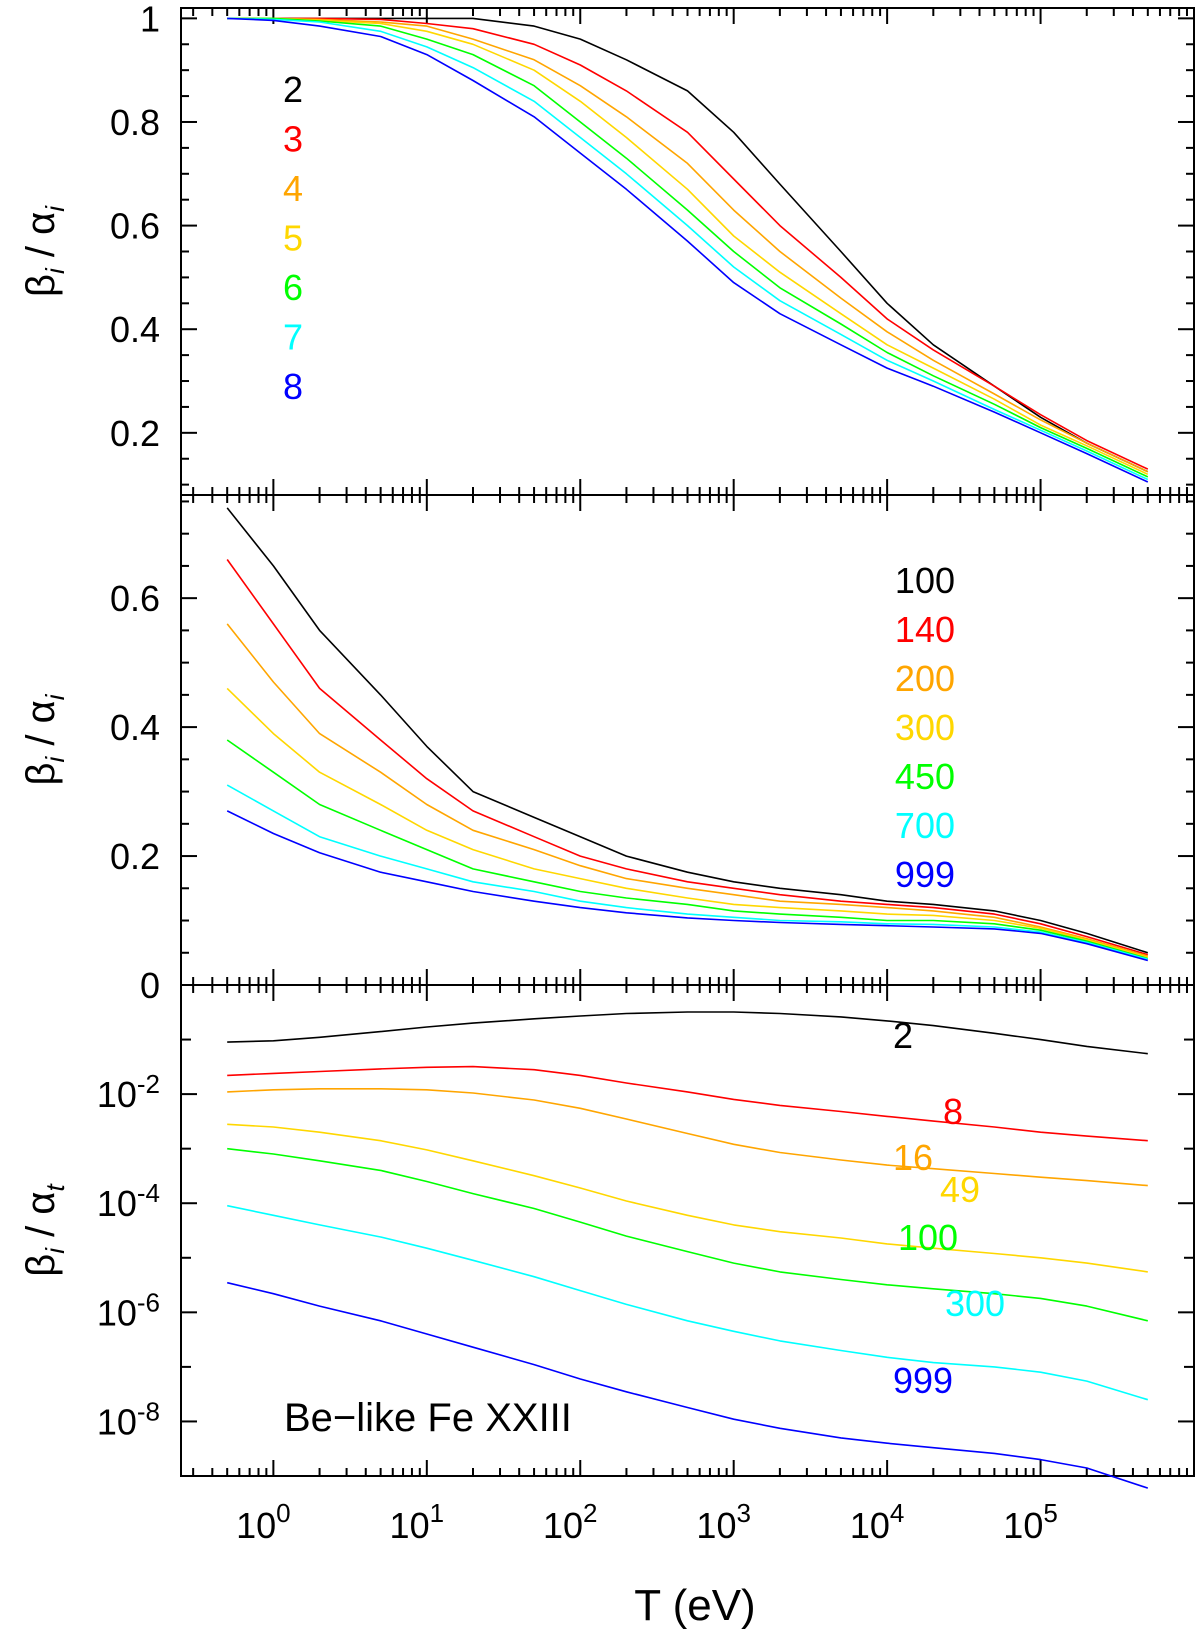 This screenshot has width=1200, height=1632. I want to click on x-tick-label: 10¹, so click(417, 1522).